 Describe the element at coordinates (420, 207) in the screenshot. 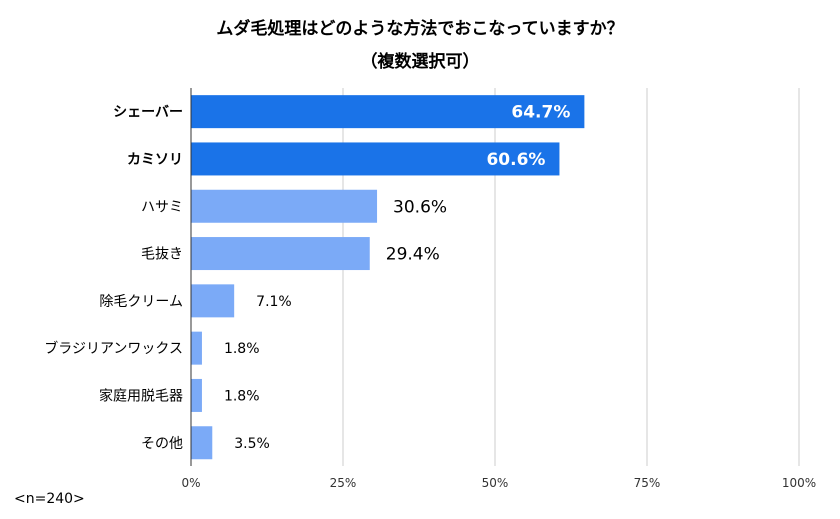

I see `value-label: 30.6%` at that location.